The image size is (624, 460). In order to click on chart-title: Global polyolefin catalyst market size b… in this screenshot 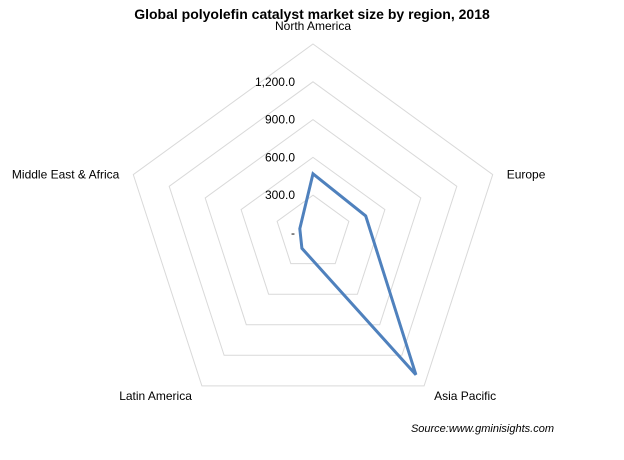, I will do `click(312, 14)`.